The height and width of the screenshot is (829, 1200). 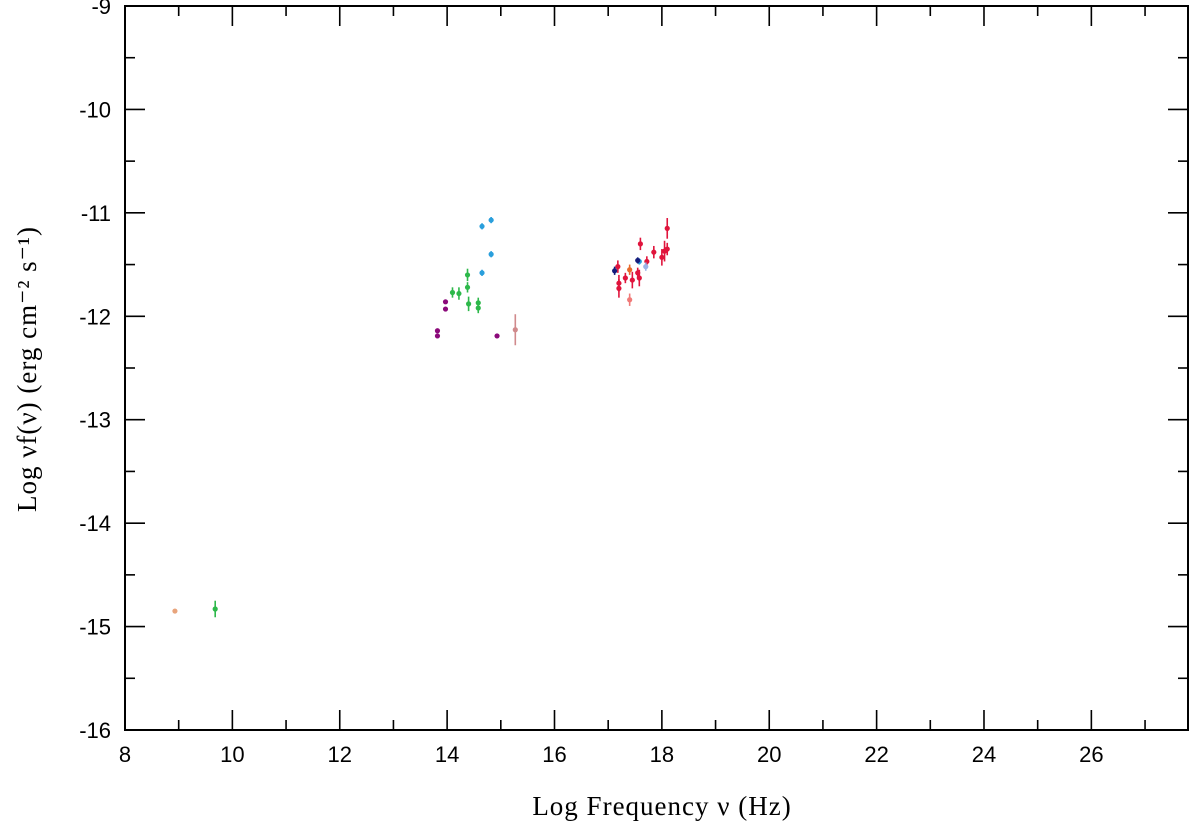 I want to click on y-tick-label: -10, so click(x=95, y=109).